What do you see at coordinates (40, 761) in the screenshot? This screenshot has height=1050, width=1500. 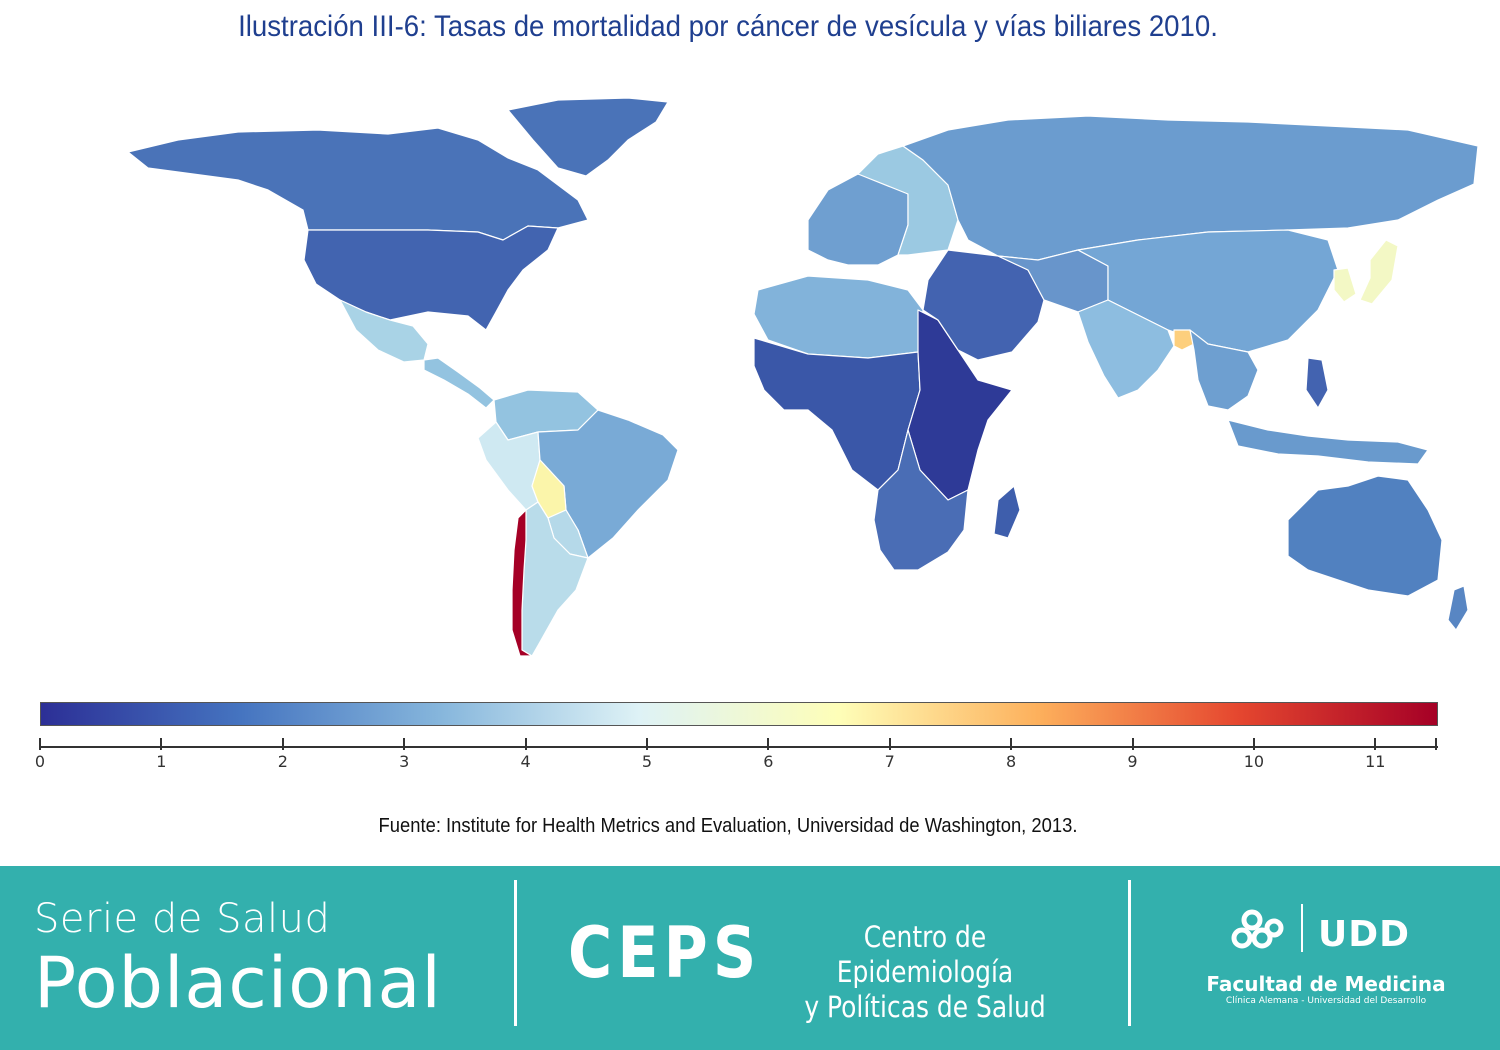 I see `legend-tick-label-0: 0` at bounding box center [40, 761].